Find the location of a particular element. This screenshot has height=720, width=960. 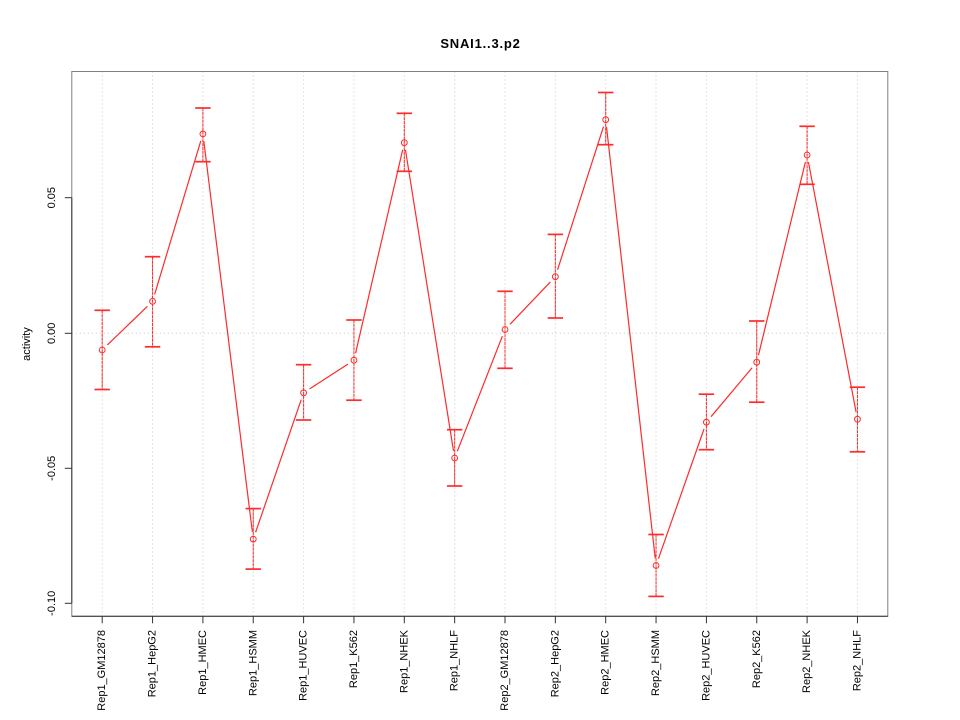

svg-text: Rep2_HepG2 is located at coordinates (555, 663).